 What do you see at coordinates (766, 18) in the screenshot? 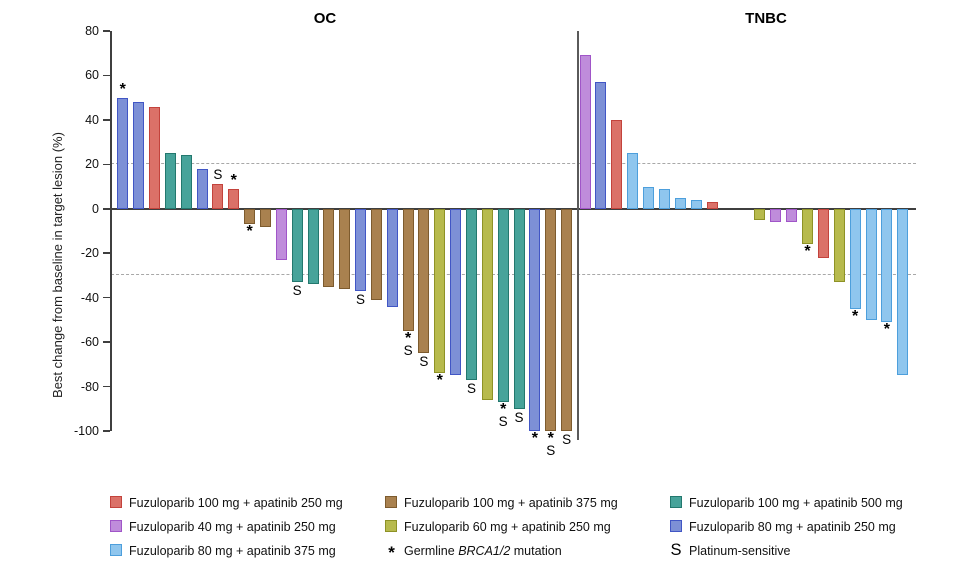
I see `panel-title: TNBC` at bounding box center [766, 18].